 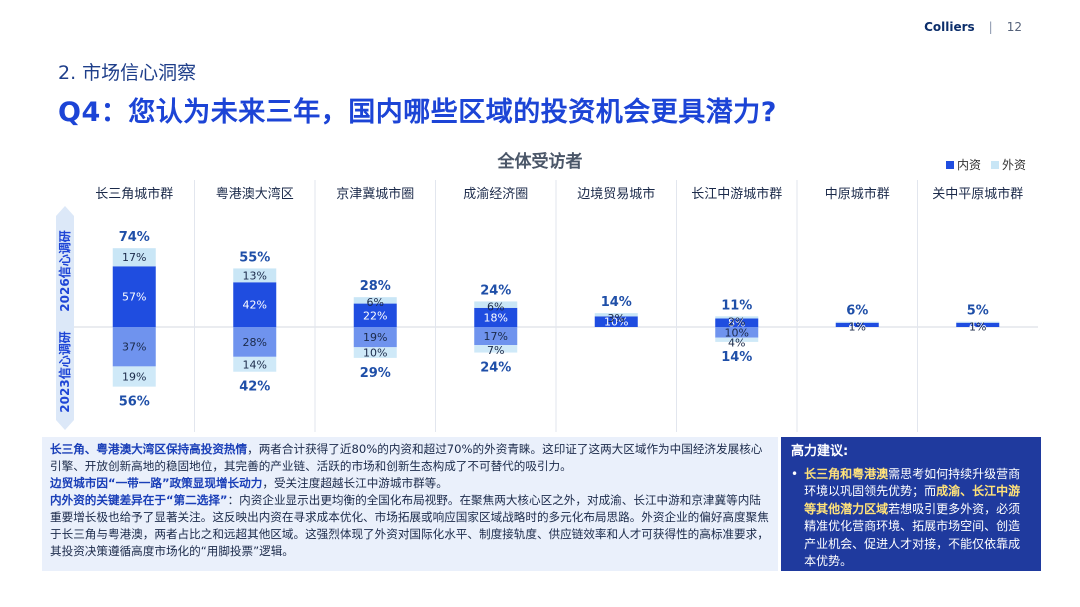 I want to click on bar-label-foreign-2026: 17%, so click(x=134, y=257).